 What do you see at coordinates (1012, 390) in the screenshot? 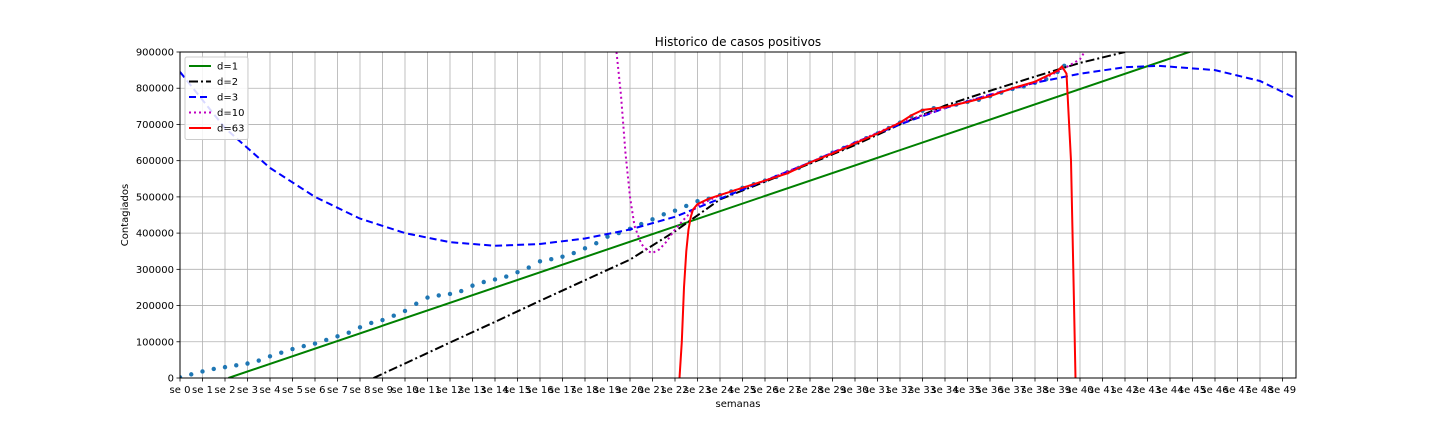
I see `x-tick-label: se 37` at bounding box center [1012, 390].